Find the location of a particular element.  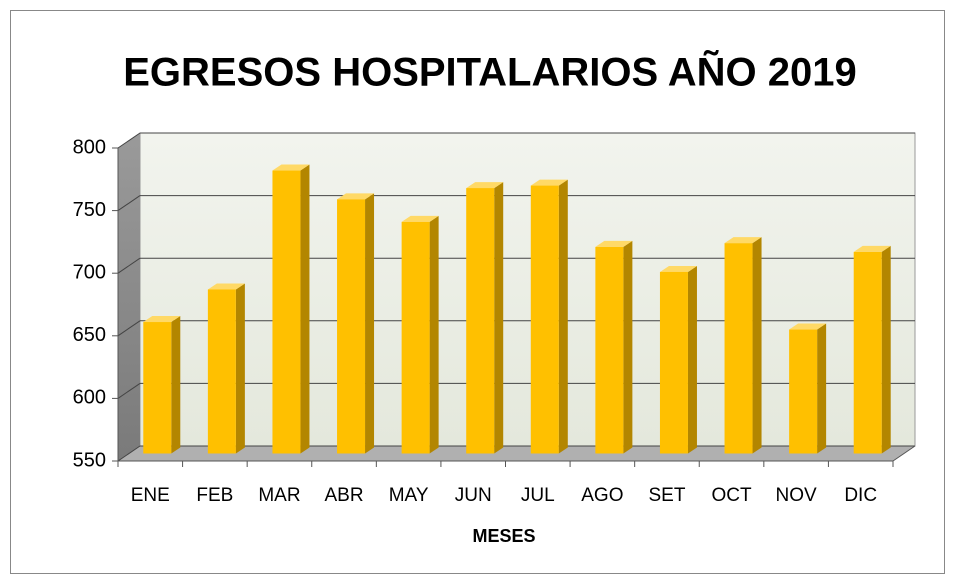

side-wall is located at coordinates (129, 297).